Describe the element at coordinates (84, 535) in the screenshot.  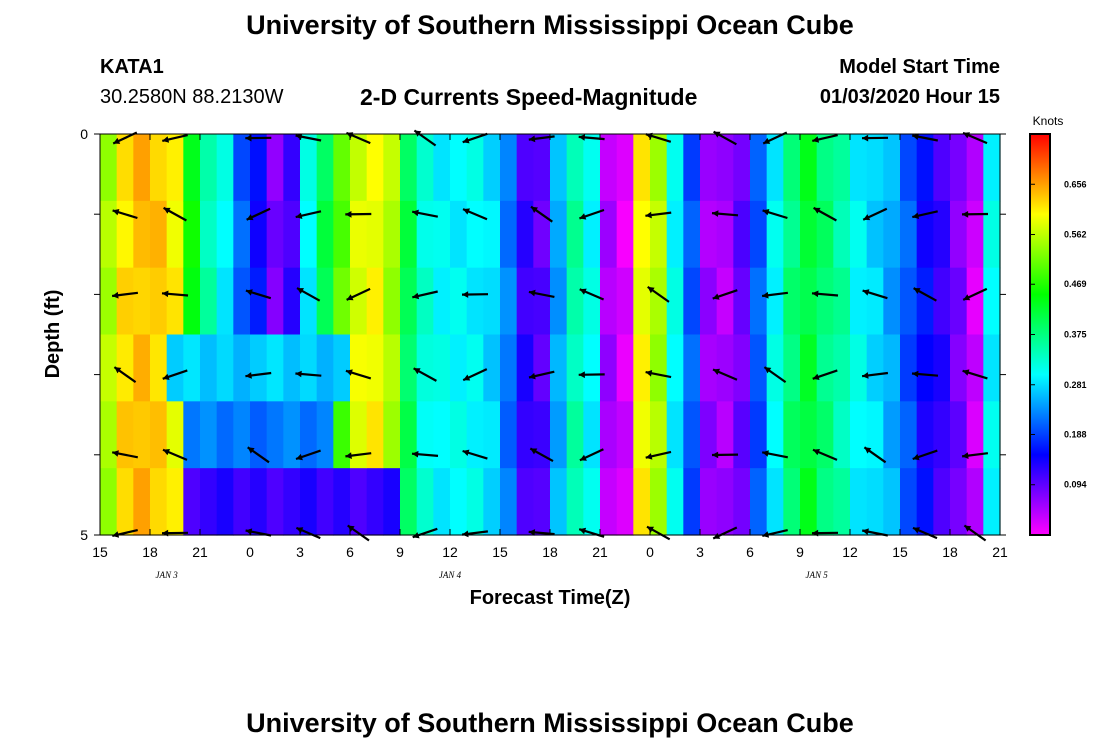
I see `y-tick-label: 5` at that location.